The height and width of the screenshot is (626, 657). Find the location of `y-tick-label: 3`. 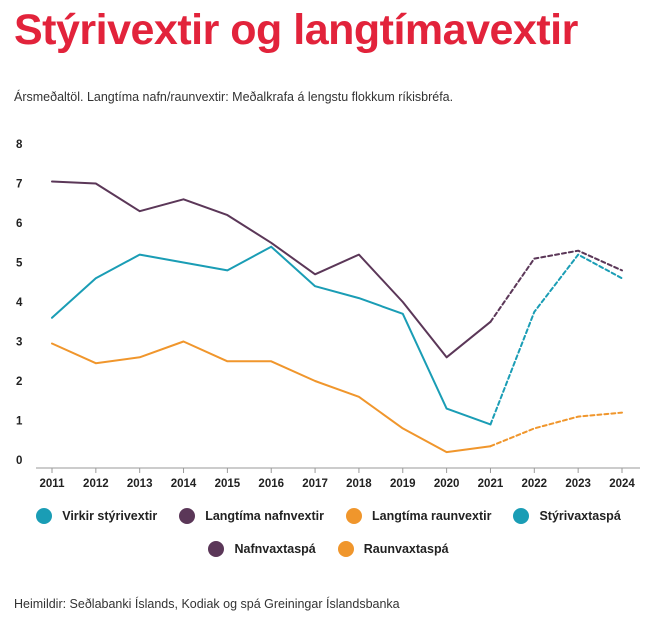

y-tick-label: 3 is located at coordinates (19, 343).